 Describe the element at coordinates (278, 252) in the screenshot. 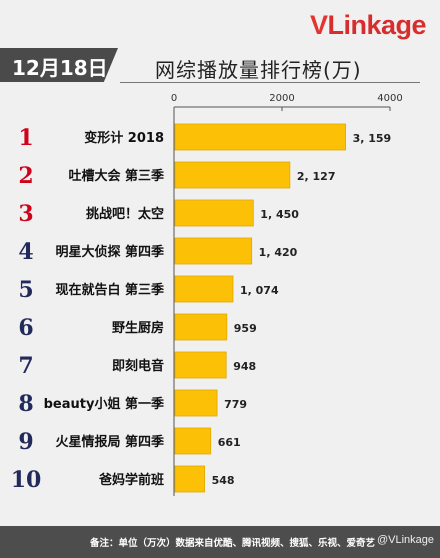

I see `value-label: 1, 420` at that location.